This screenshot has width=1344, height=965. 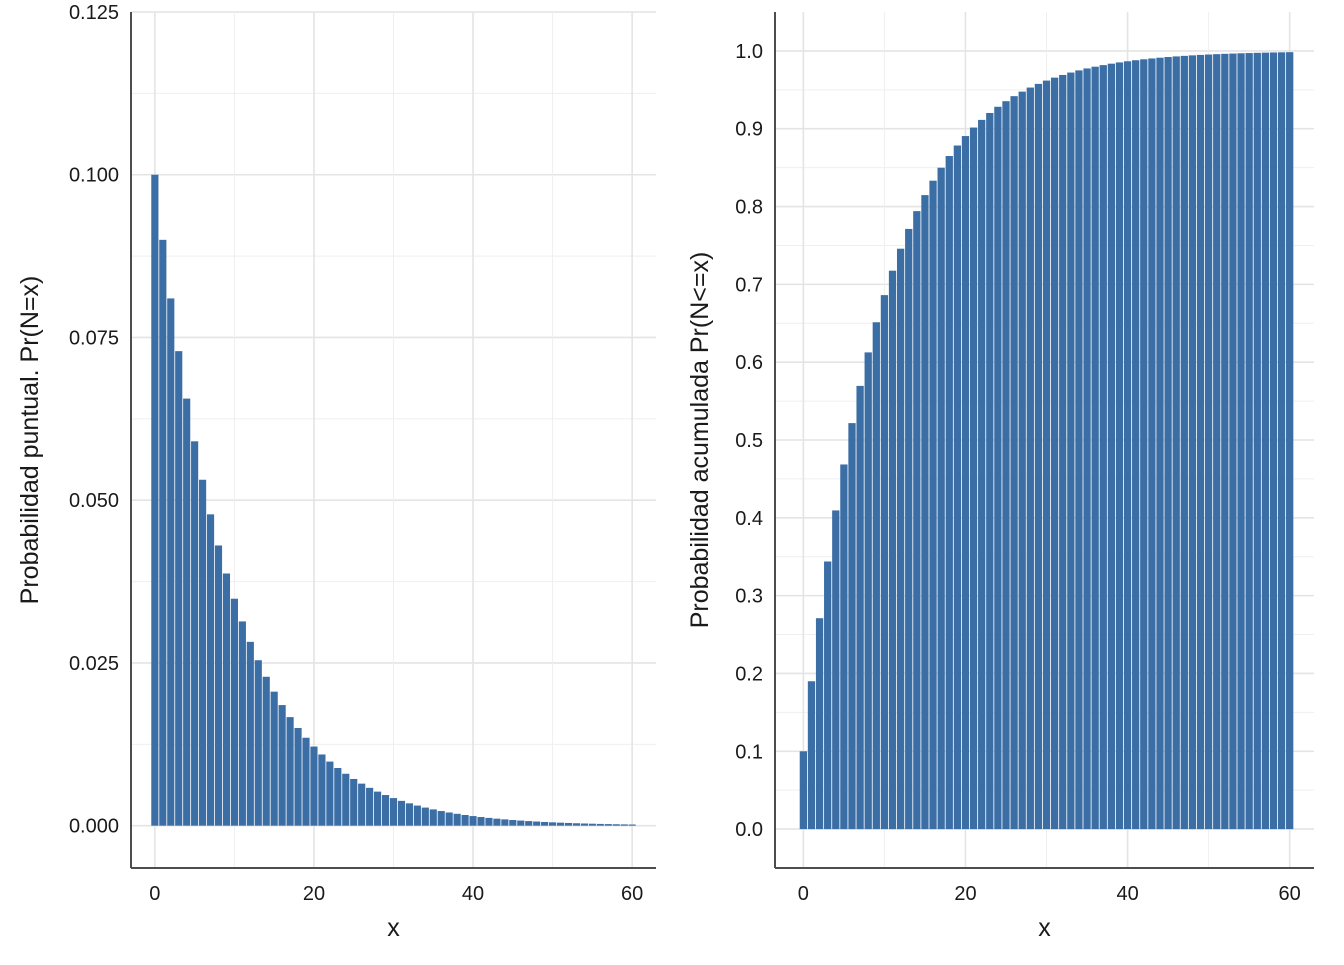 I want to click on y-tick-label: 0.050, so click(x=94, y=501).